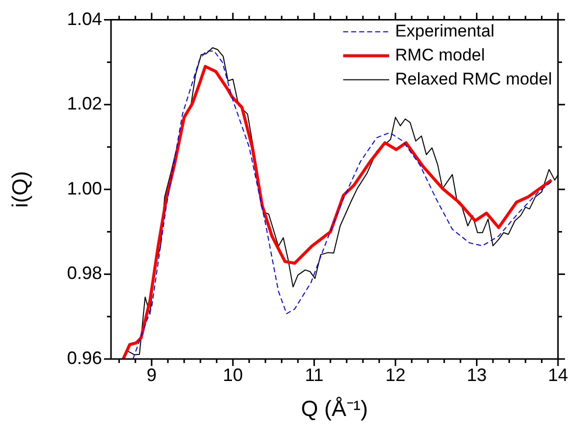 The image size is (574, 429). Describe the element at coordinates (558, 374) in the screenshot. I see `x-tick-label: 14` at that location.